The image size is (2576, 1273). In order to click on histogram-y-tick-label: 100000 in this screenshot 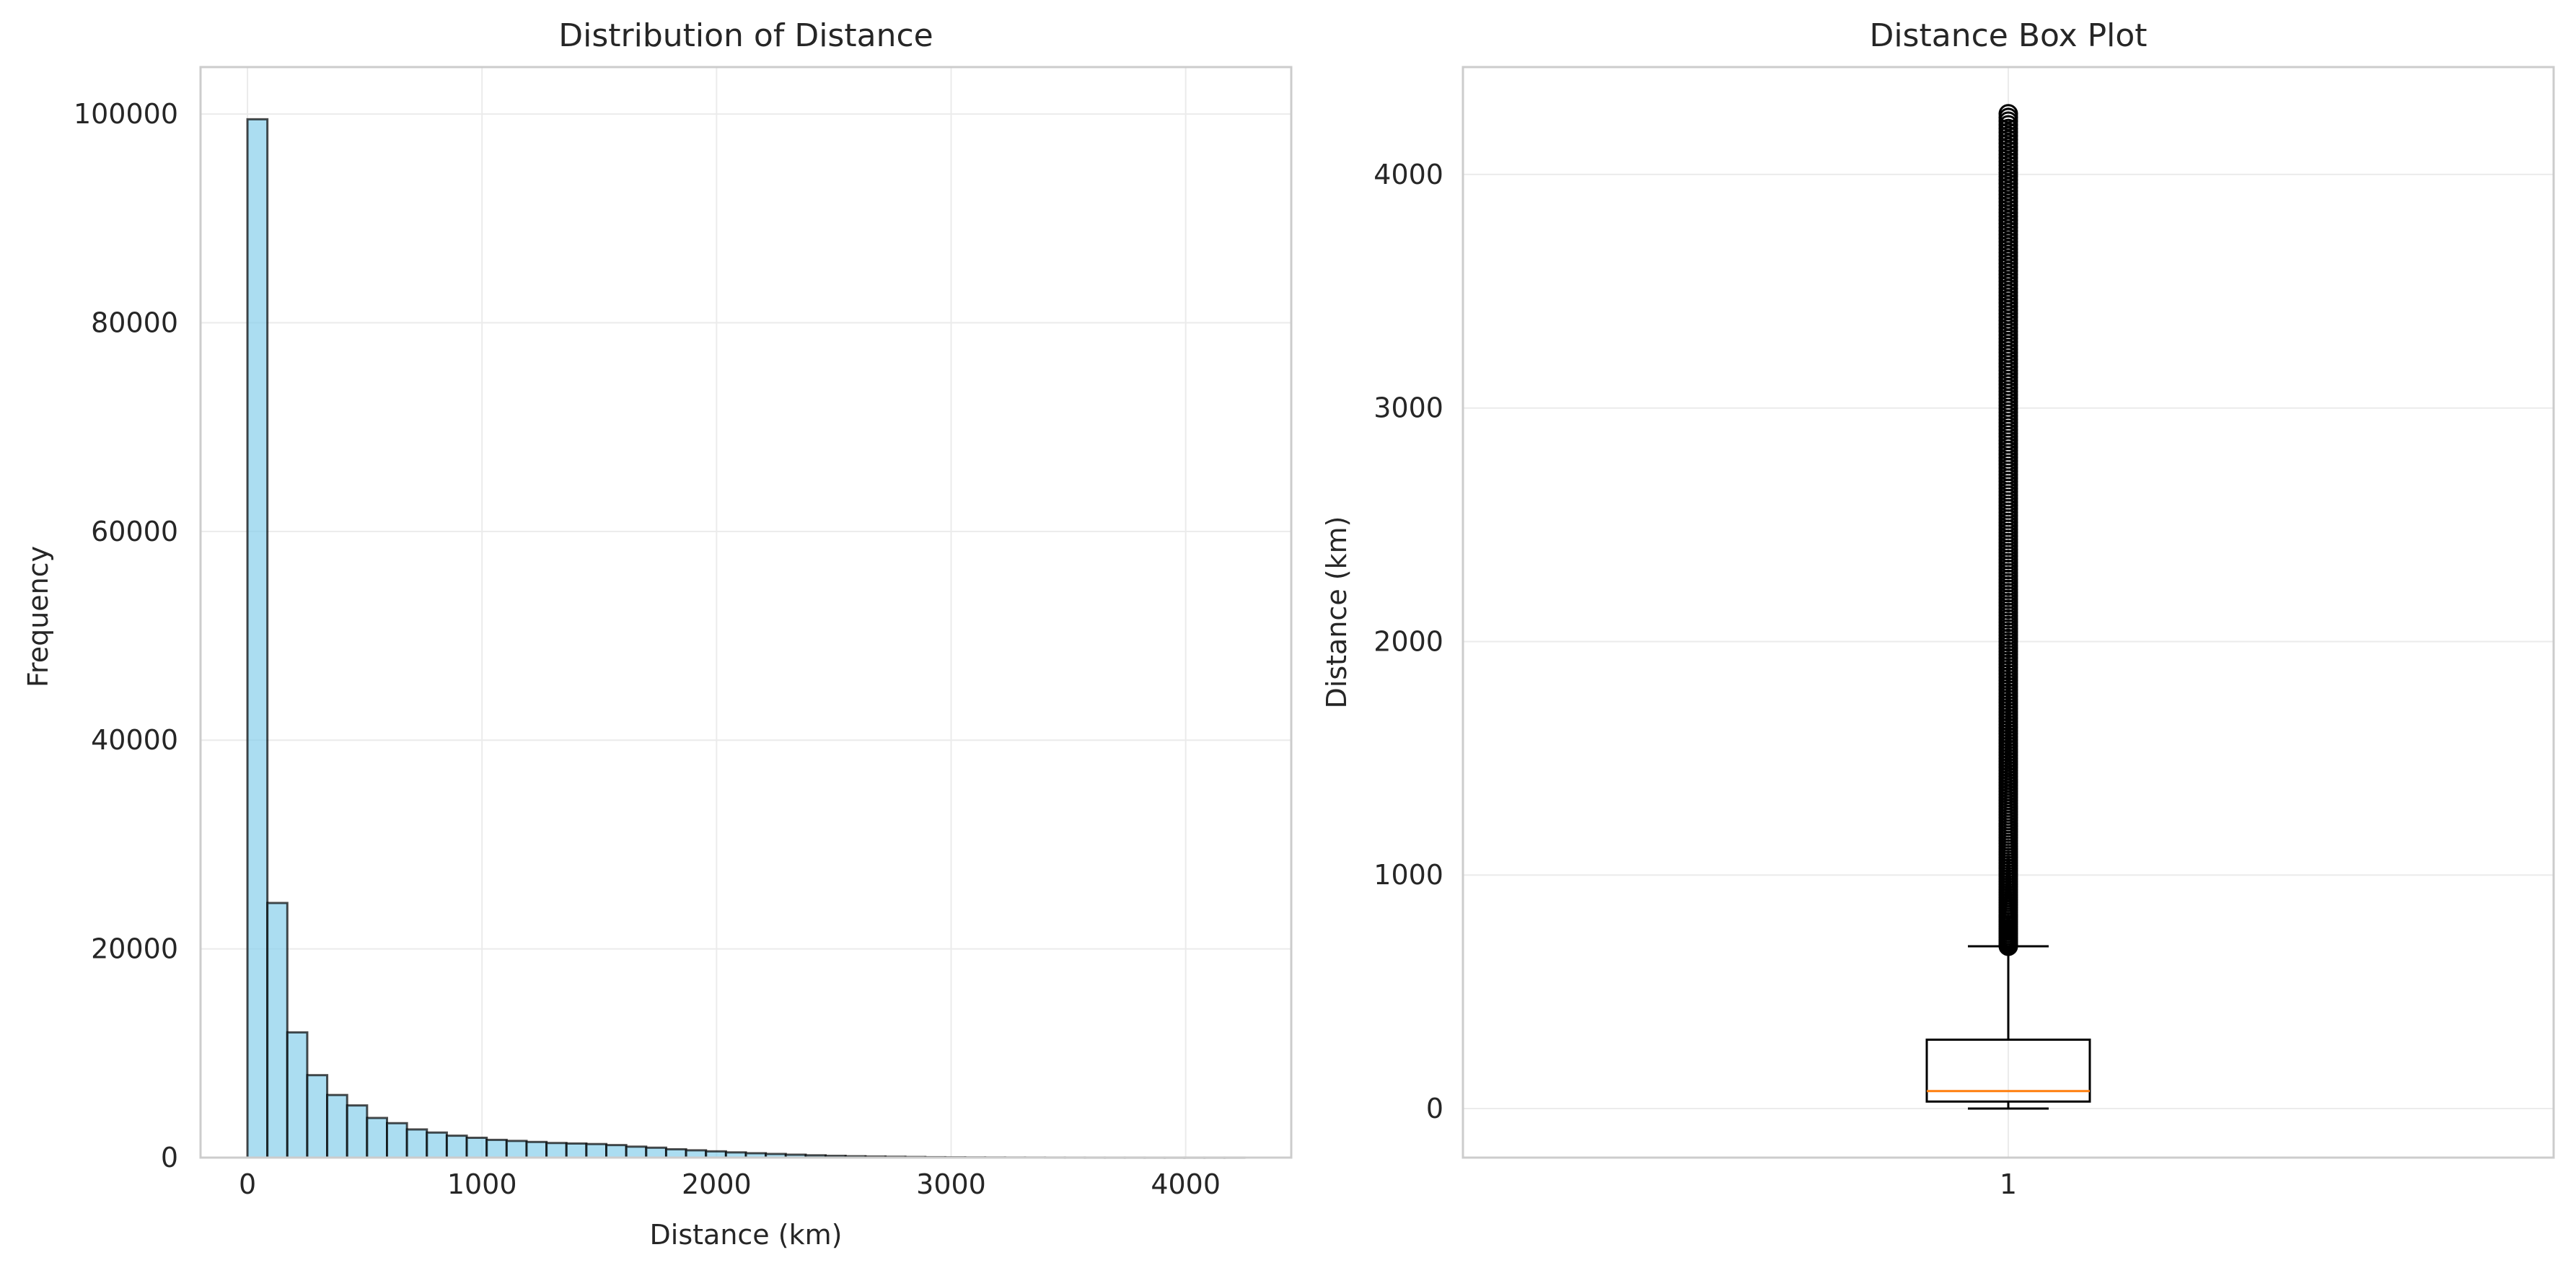, I will do `click(126, 114)`.